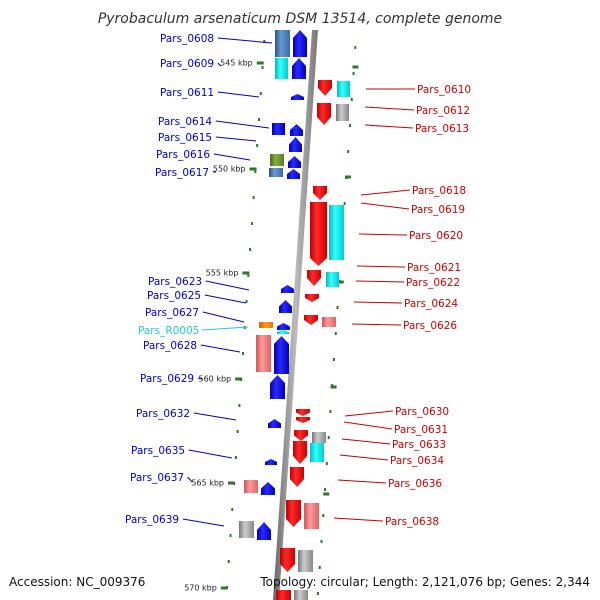 Image resolution: width=600 pixels, height=600 pixels. I want to click on gene-label-right: Pars_0612, so click(443, 111).